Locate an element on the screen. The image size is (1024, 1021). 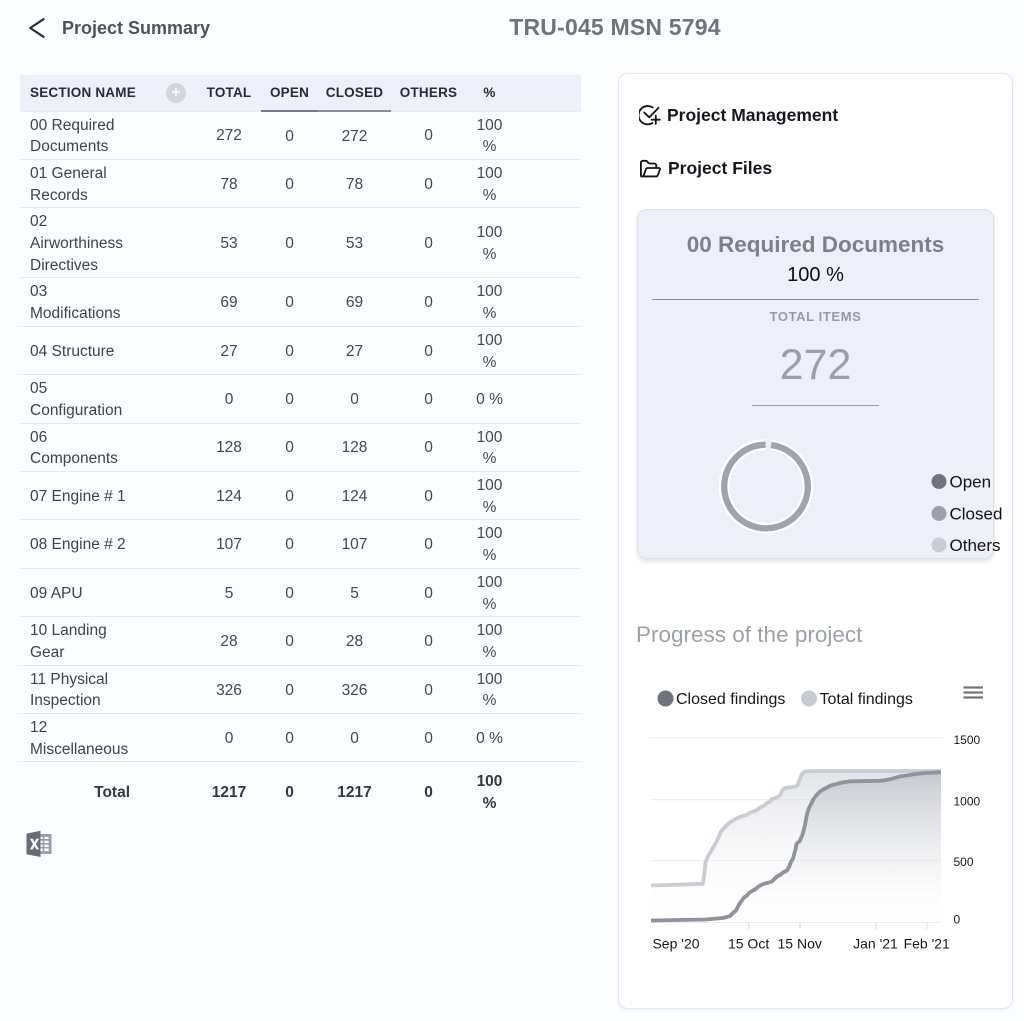
svg-text: Jan '21 is located at coordinates (875, 944).